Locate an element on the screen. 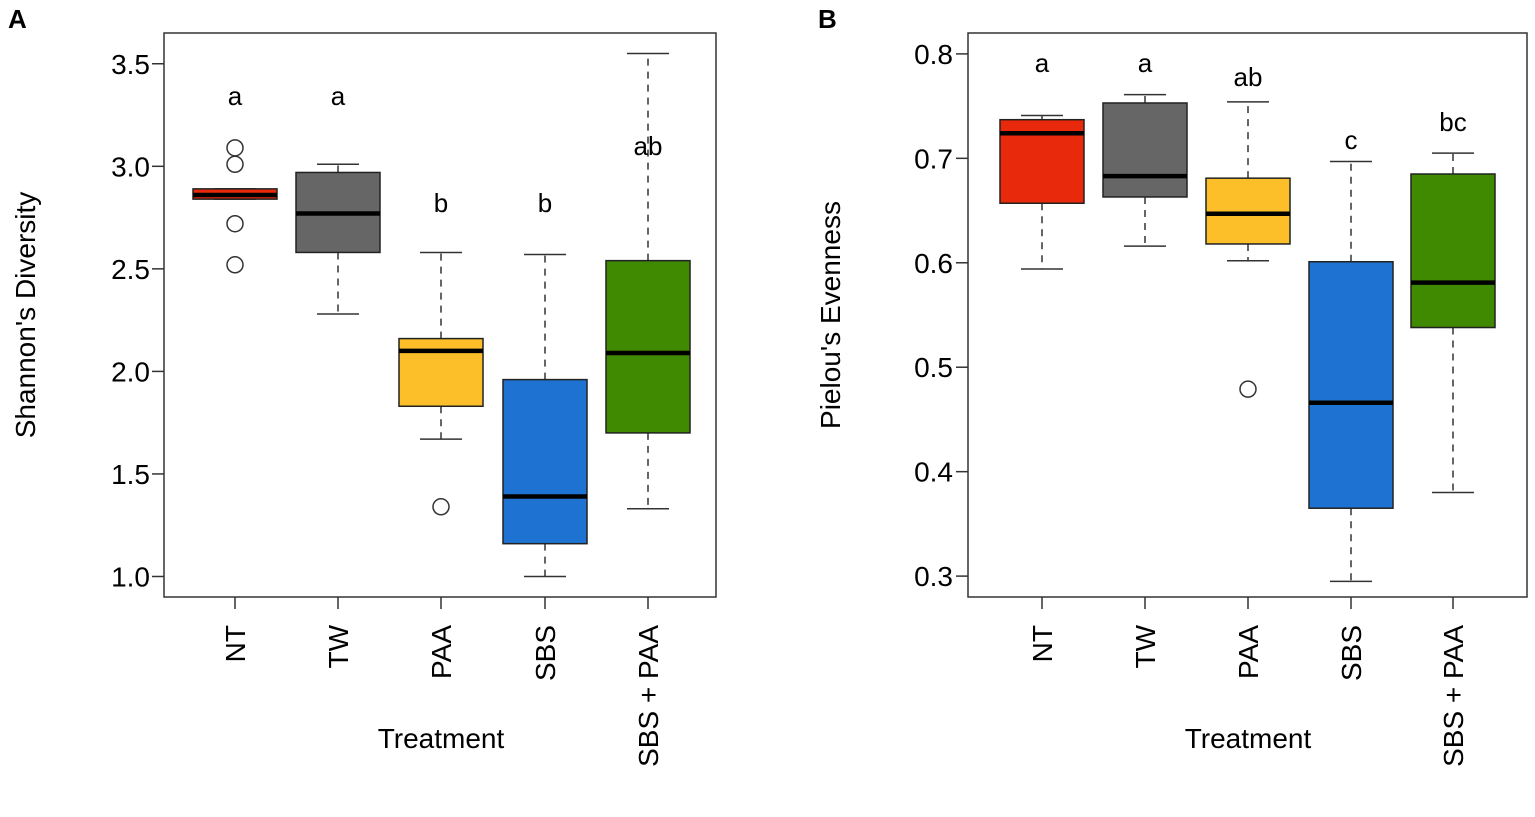 The image size is (1535, 817). y-axis-title: Pielou's Evenness is located at coordinates (830, 315).